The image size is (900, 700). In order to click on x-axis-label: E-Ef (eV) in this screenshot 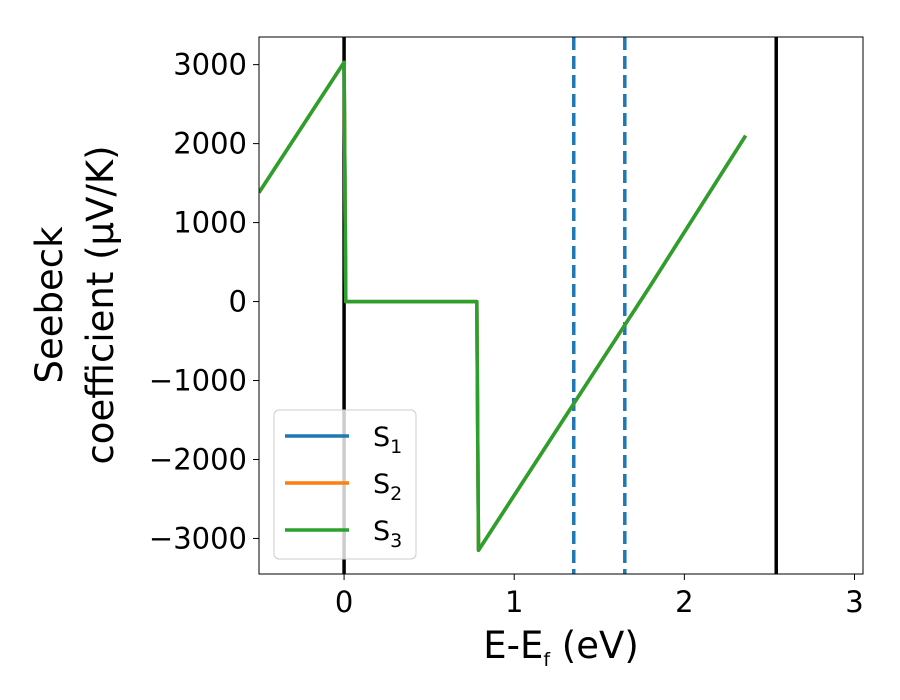, I will do `click(561, 647)`.